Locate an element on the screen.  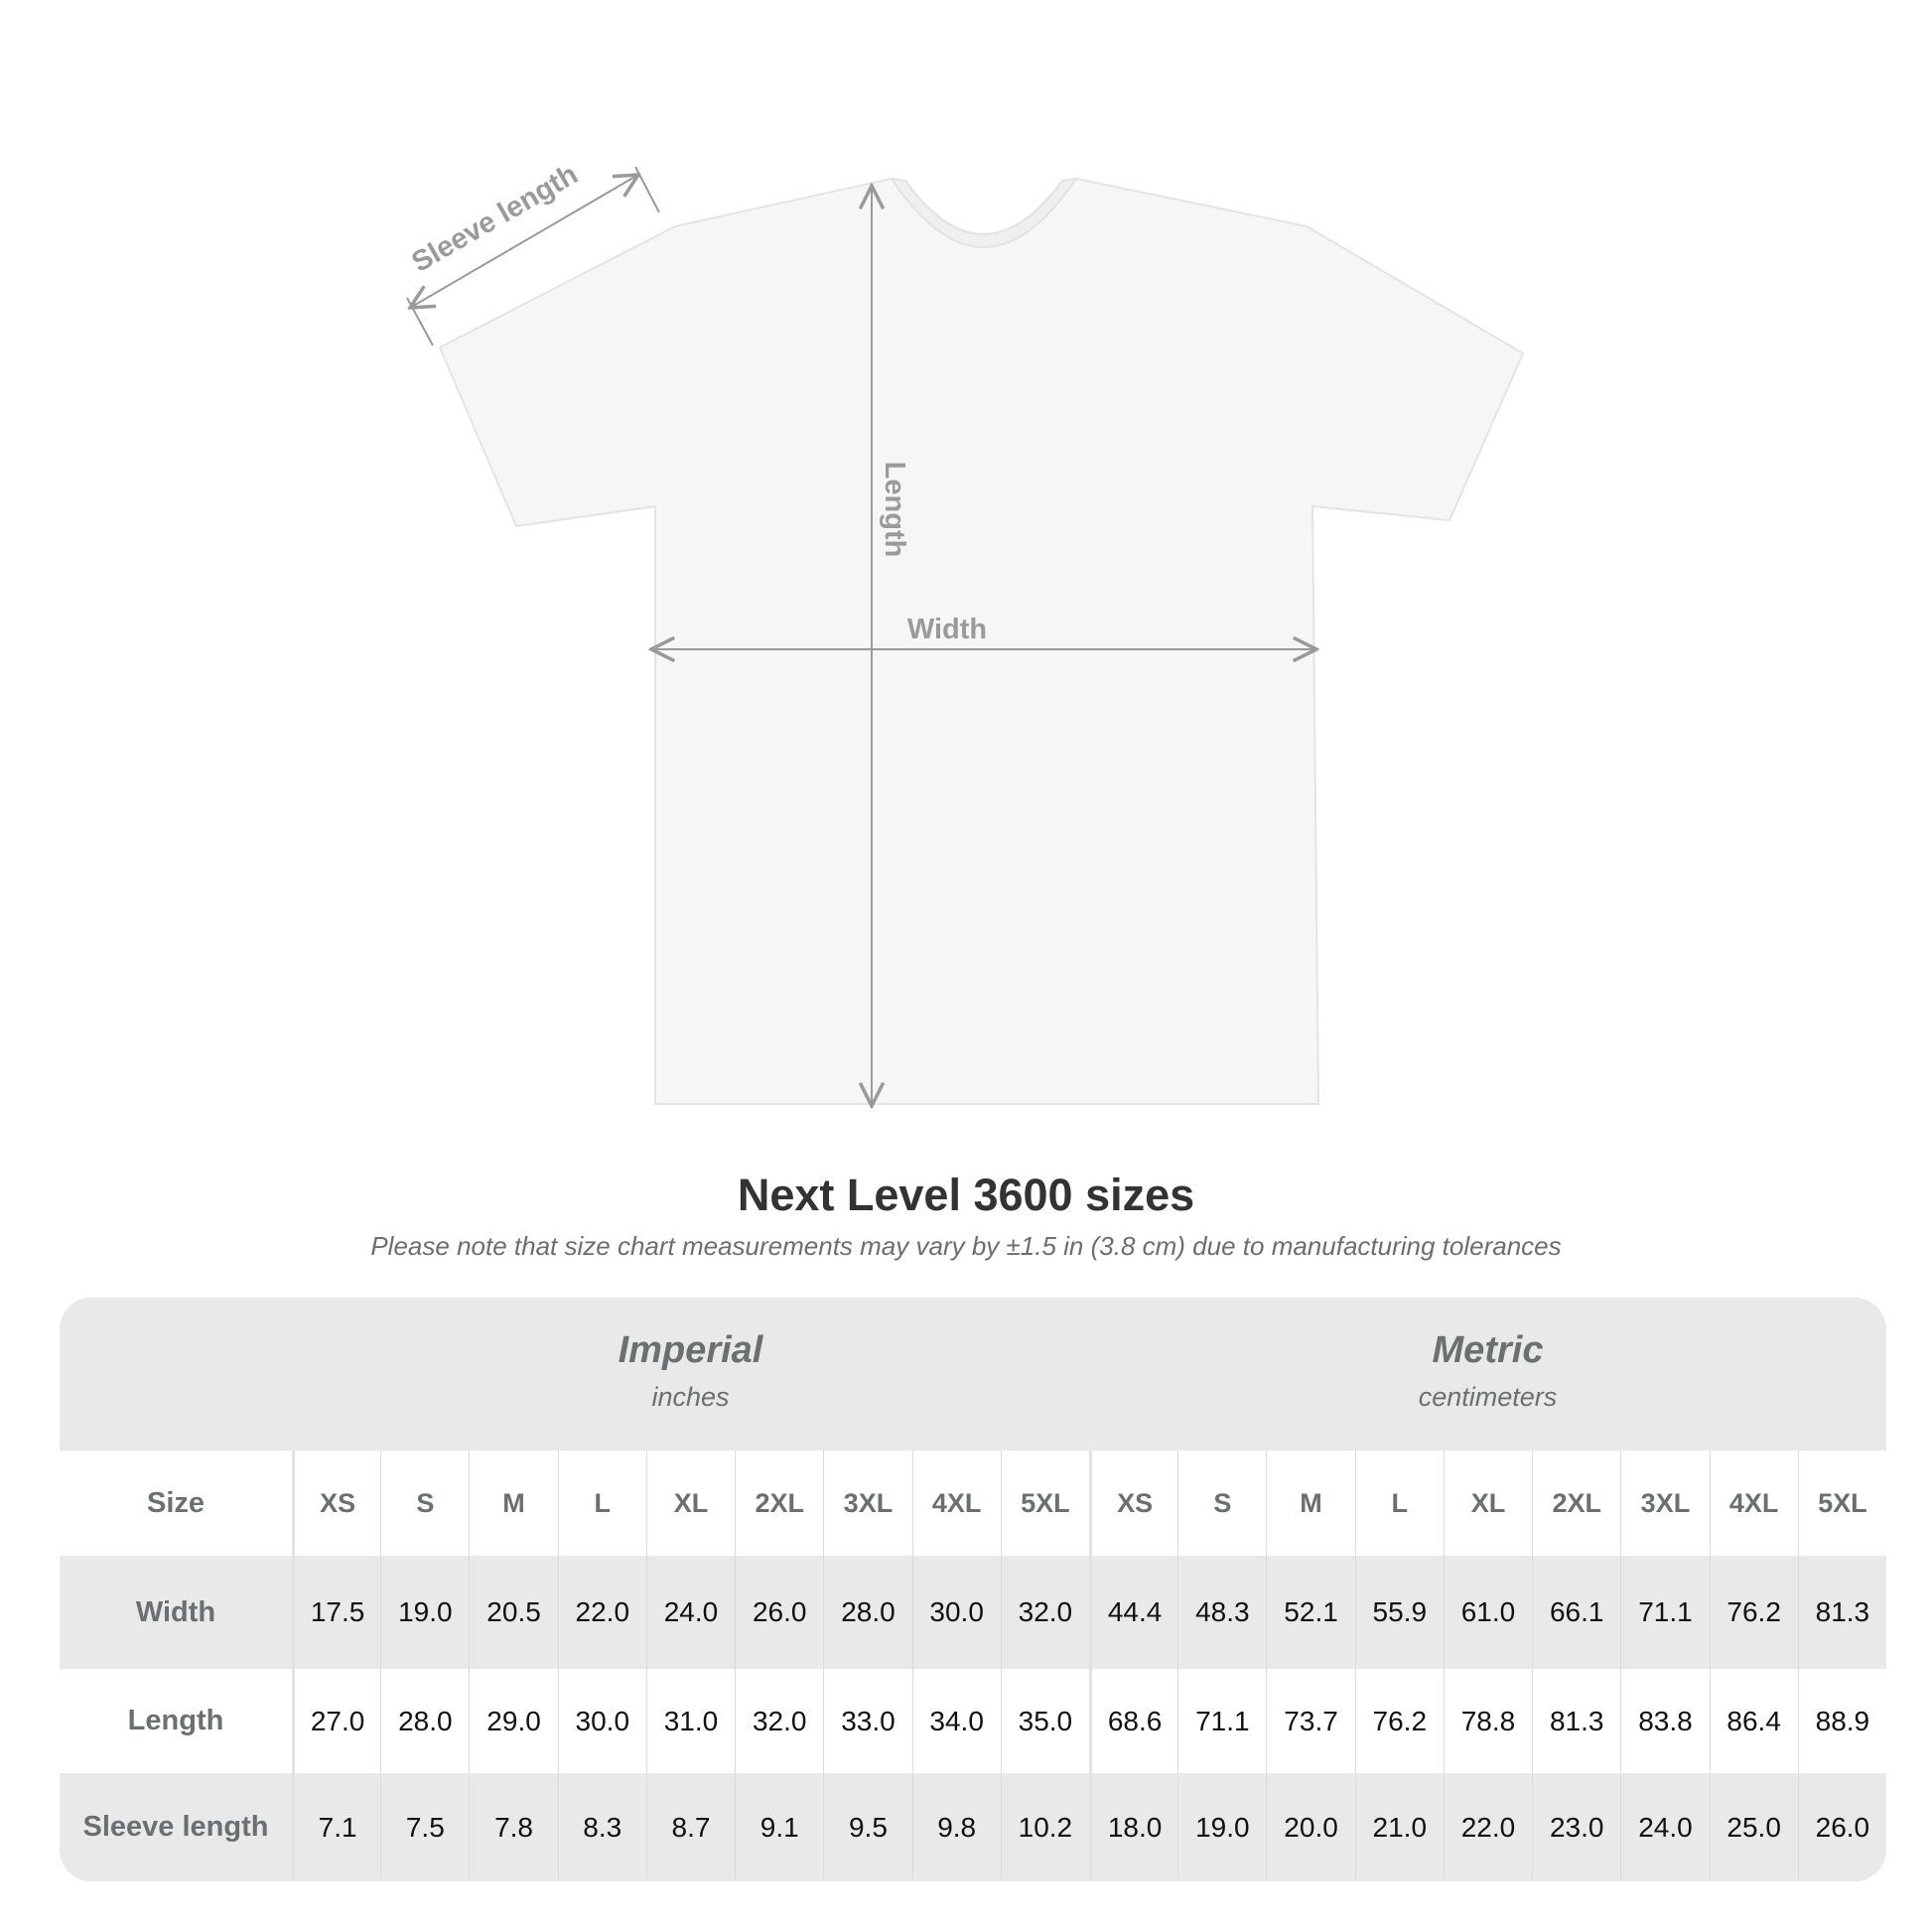
imperial-size-header: L is located at coordinates (601, 1503).